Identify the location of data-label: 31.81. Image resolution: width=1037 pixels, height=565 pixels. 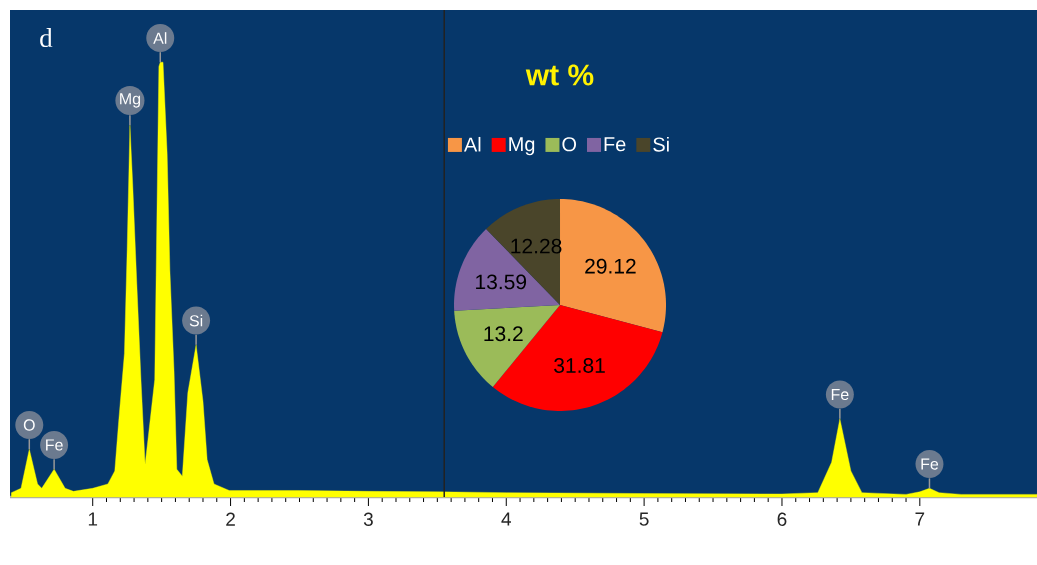
(579, 365).